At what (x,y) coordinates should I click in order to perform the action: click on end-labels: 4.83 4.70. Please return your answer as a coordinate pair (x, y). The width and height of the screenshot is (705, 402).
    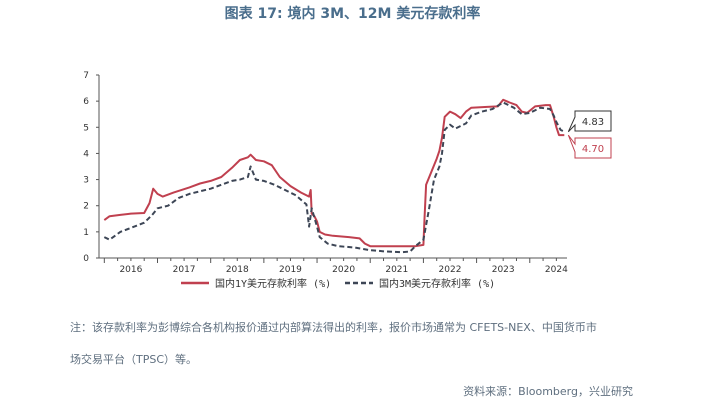
    Looking at the image, I should click on (589, 134).